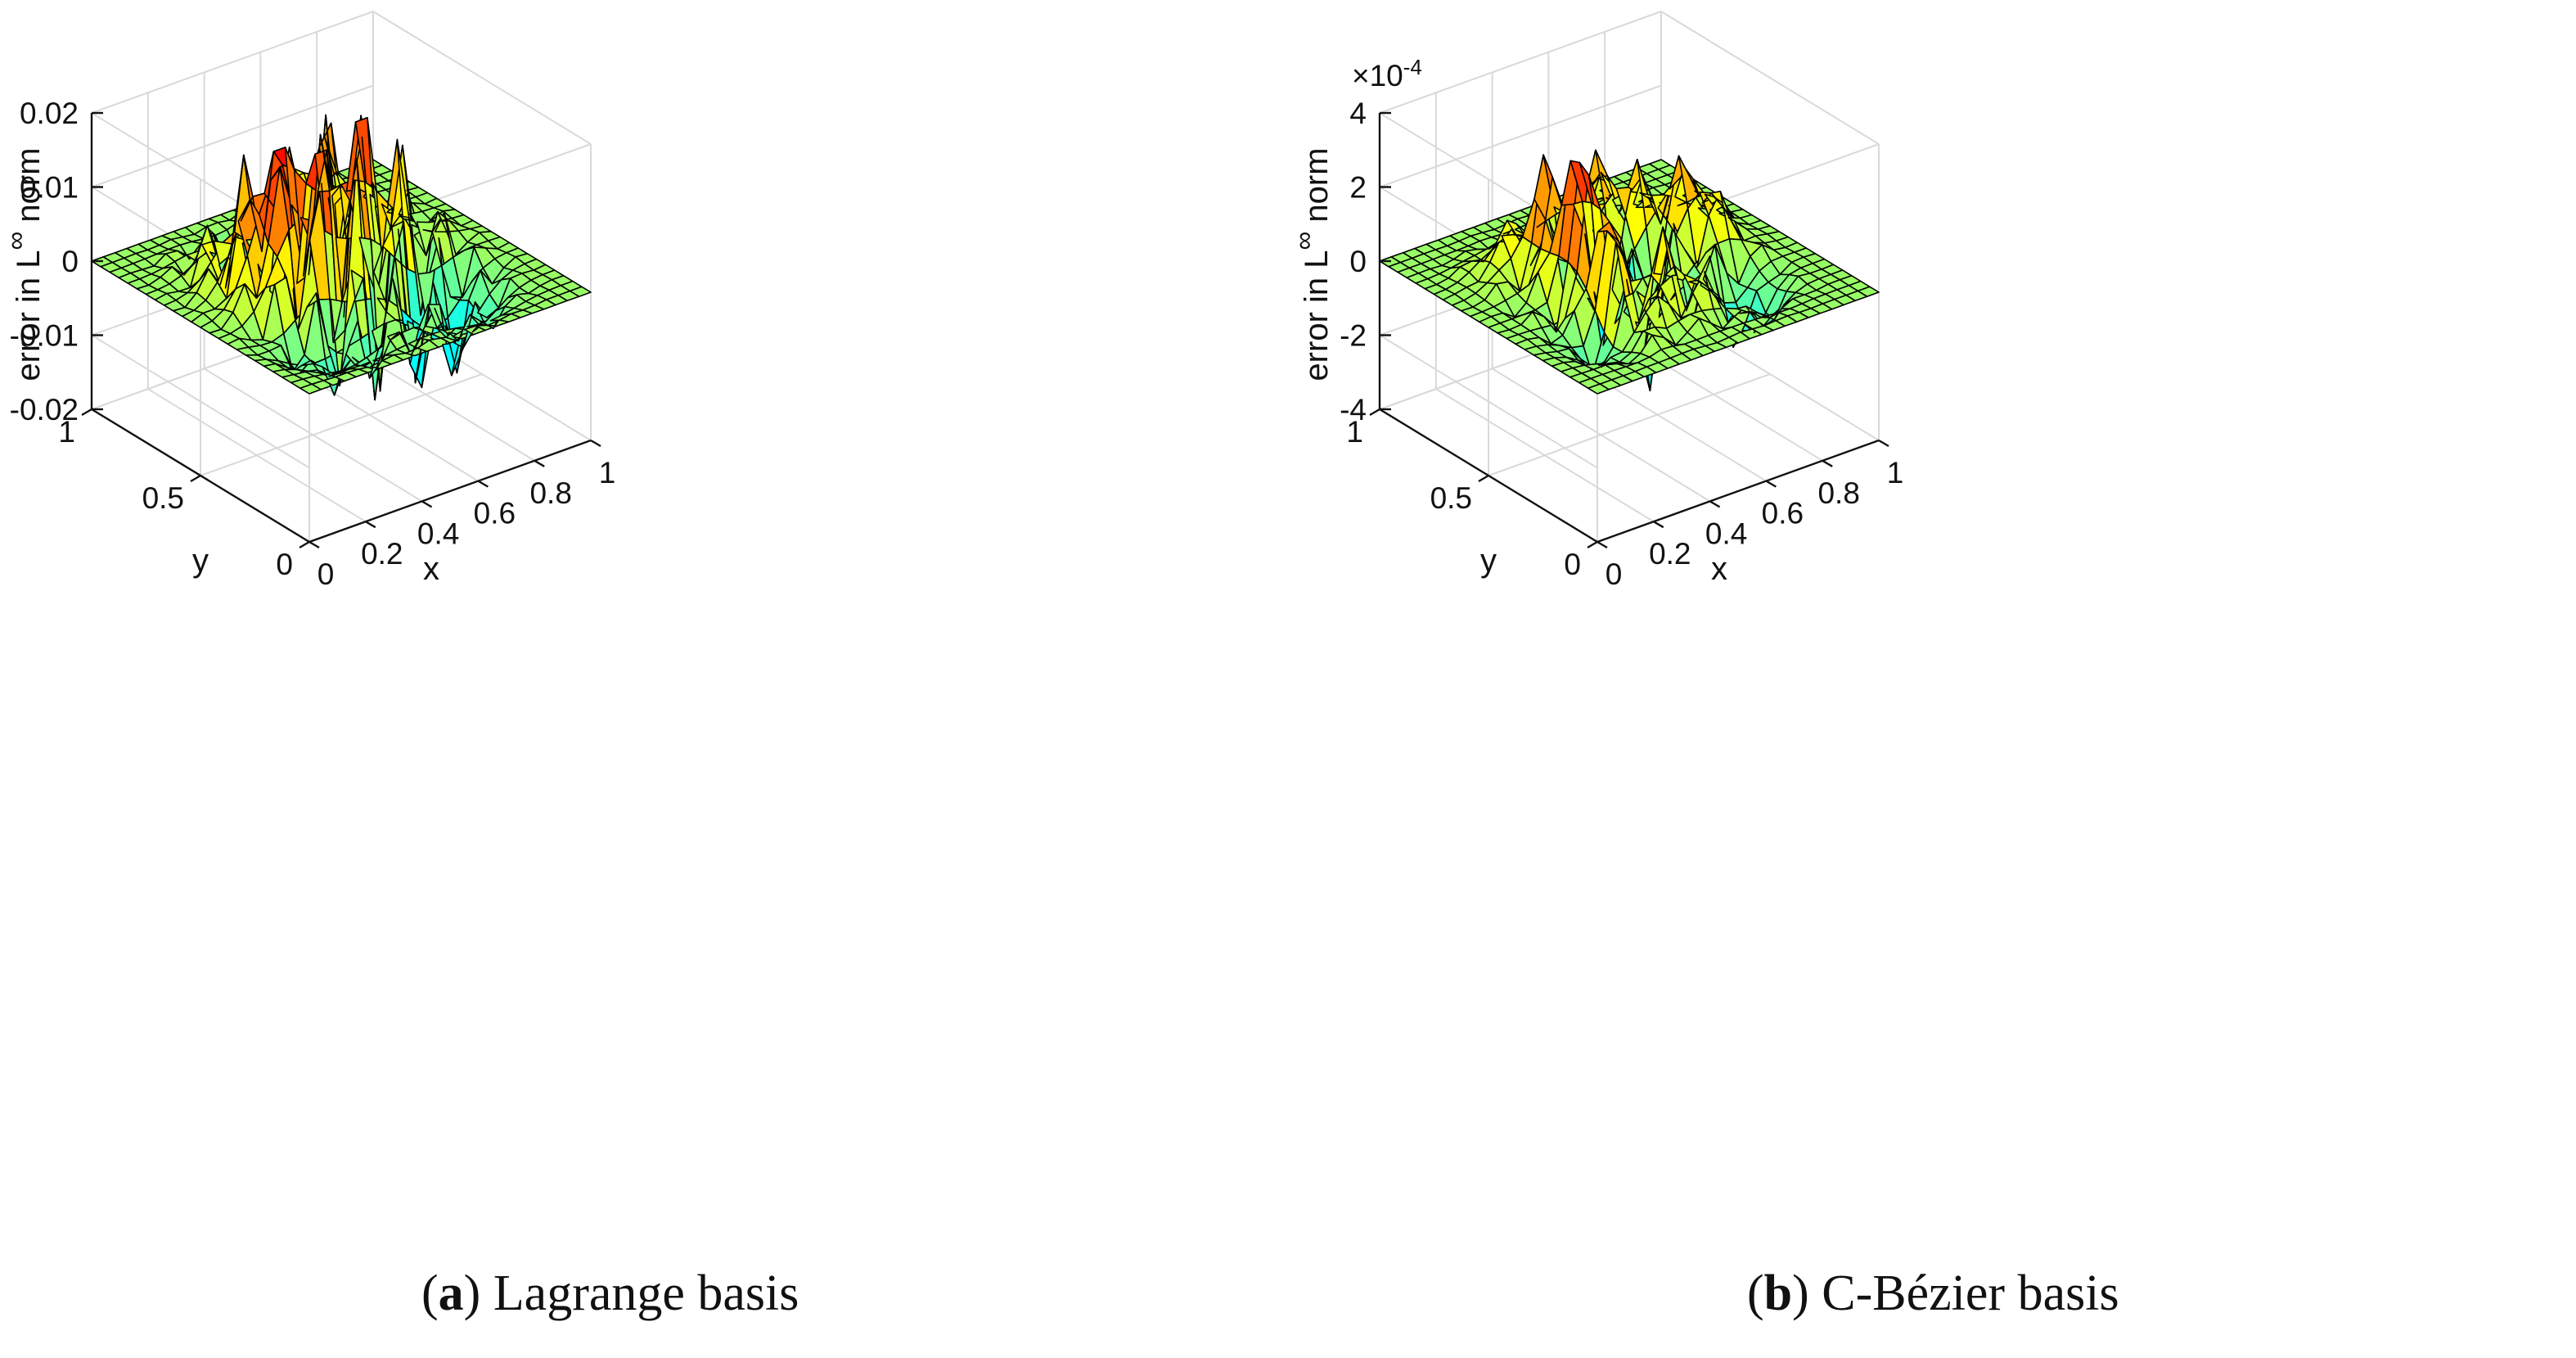 The image size is (2576, 1358). I want to click on z-tick-label: 0.02, so click(49, 114).